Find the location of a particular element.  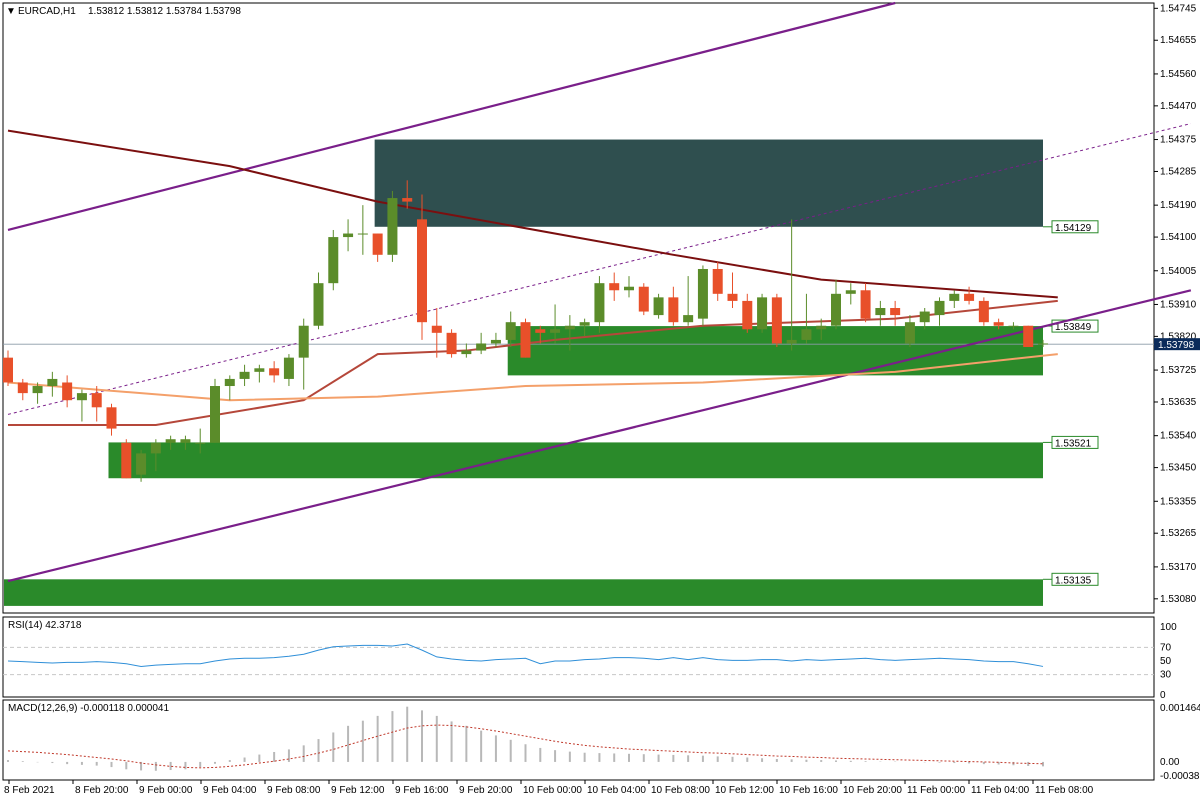

price-axis-label: 1.53910 is located at coordinates (1178, 304).